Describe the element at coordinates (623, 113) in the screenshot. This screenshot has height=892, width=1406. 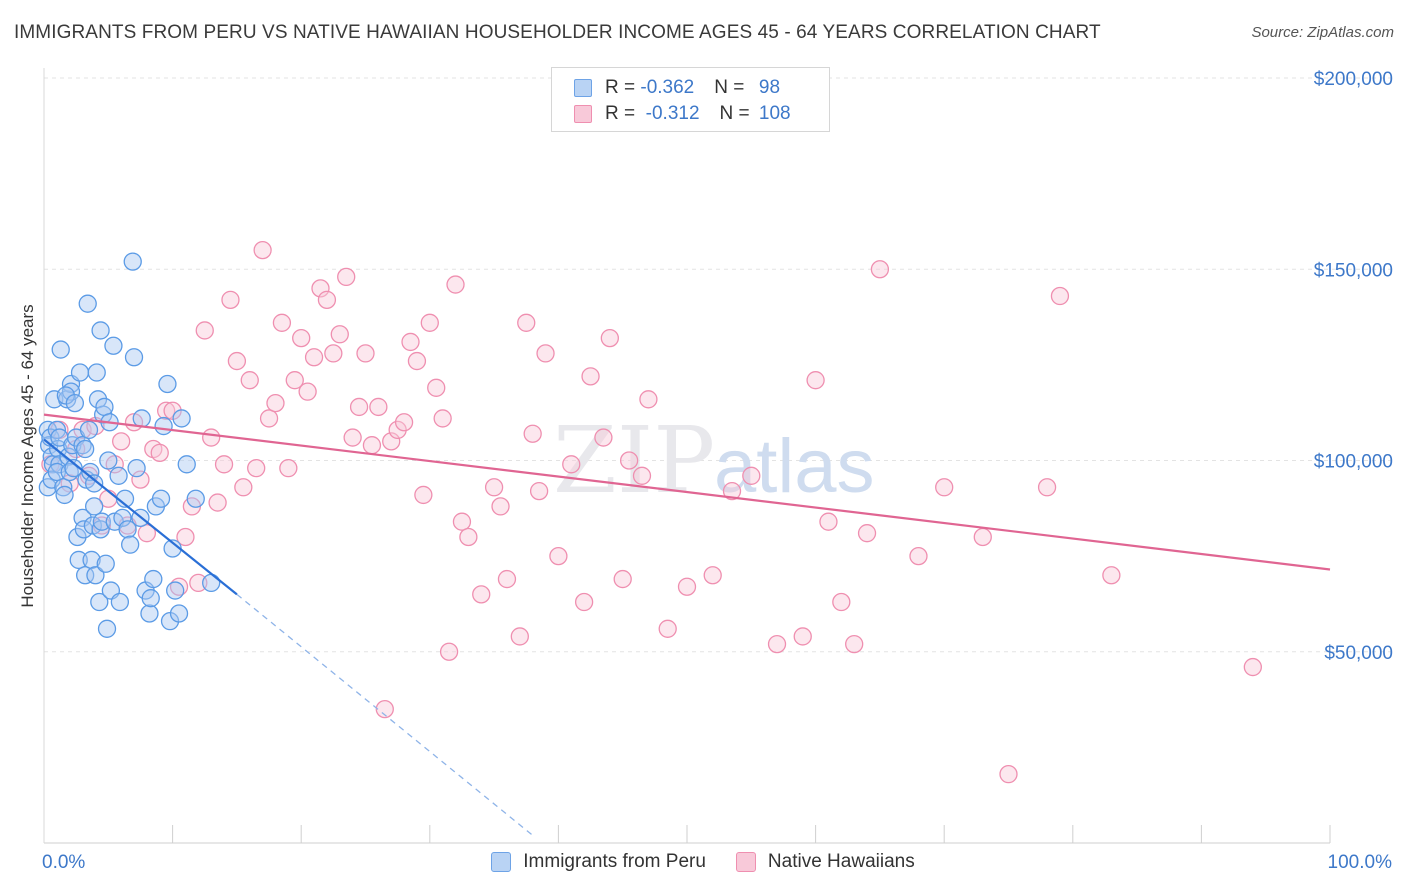
I see `legend-r-label: R =` at that location.